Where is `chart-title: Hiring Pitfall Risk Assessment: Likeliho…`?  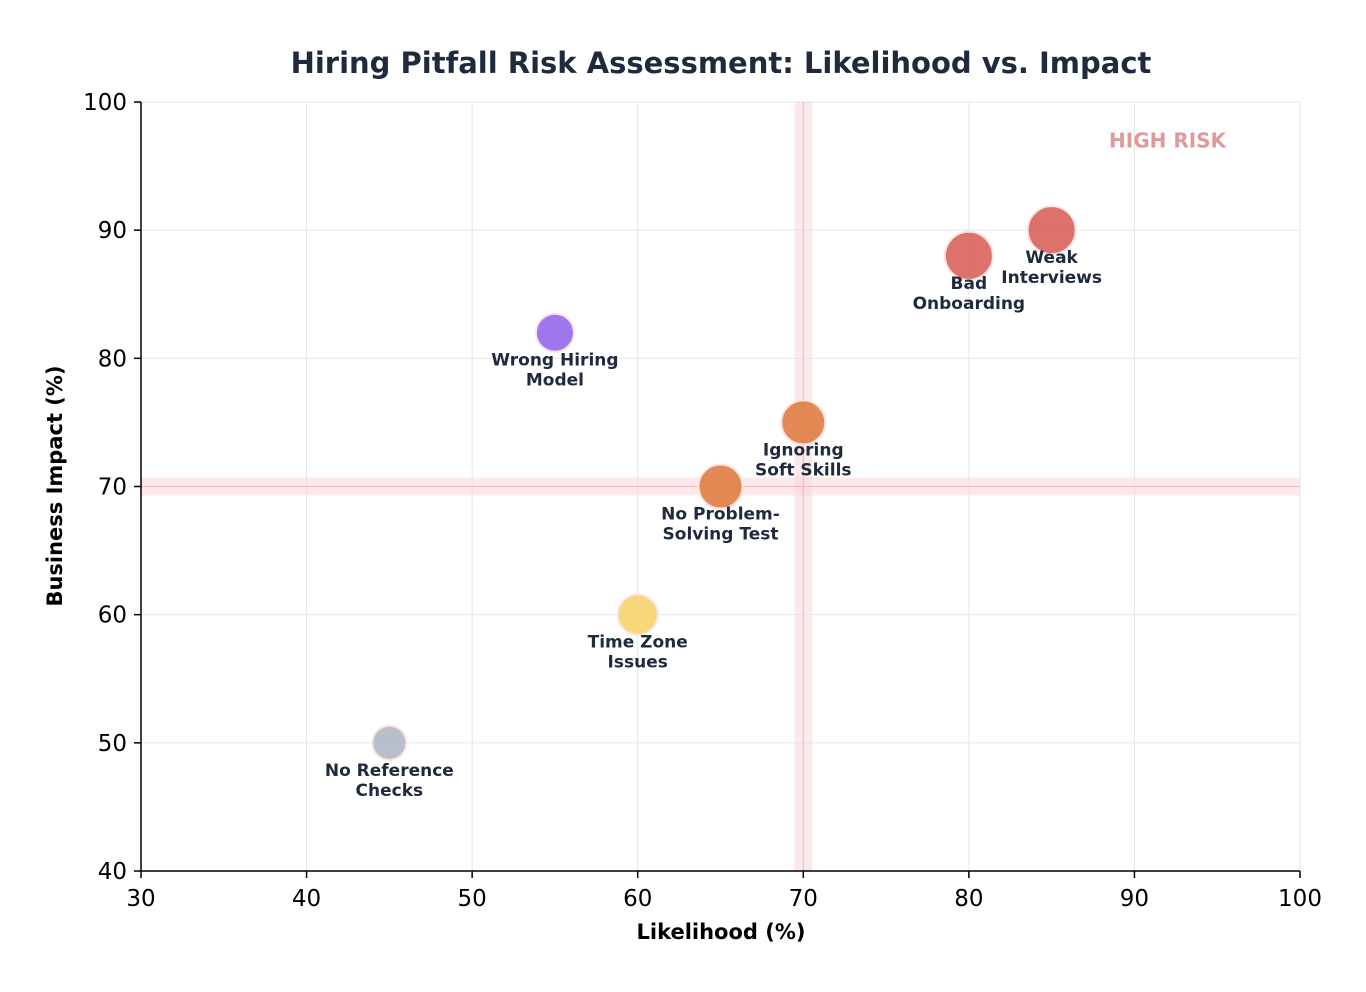
chart-title: Hiring Pitfall Risk Assessment: Likeliho… is located at coordinates (721, 63).